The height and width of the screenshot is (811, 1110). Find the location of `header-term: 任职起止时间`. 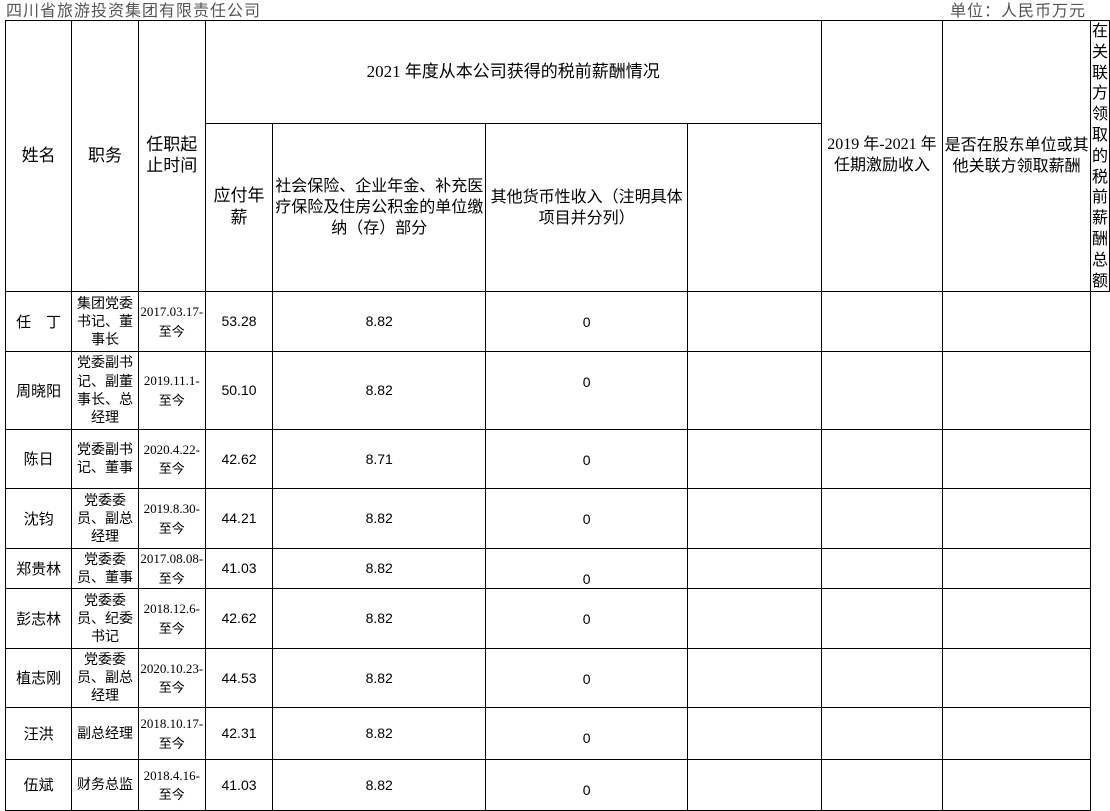

header-term: 任职起止时间 is located at coordinates (171, 156).